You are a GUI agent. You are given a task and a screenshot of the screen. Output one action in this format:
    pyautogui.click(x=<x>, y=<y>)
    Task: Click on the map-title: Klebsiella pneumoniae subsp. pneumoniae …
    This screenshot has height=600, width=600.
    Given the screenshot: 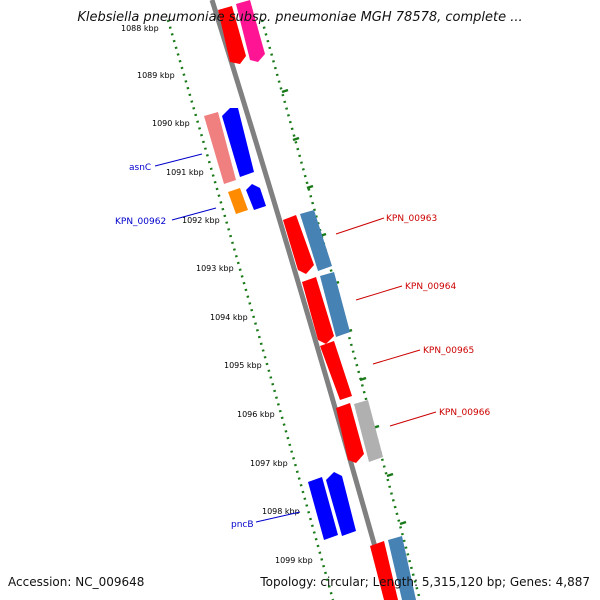 What is the action you would take?
    pyautogui.click(x=300, y=17)
    